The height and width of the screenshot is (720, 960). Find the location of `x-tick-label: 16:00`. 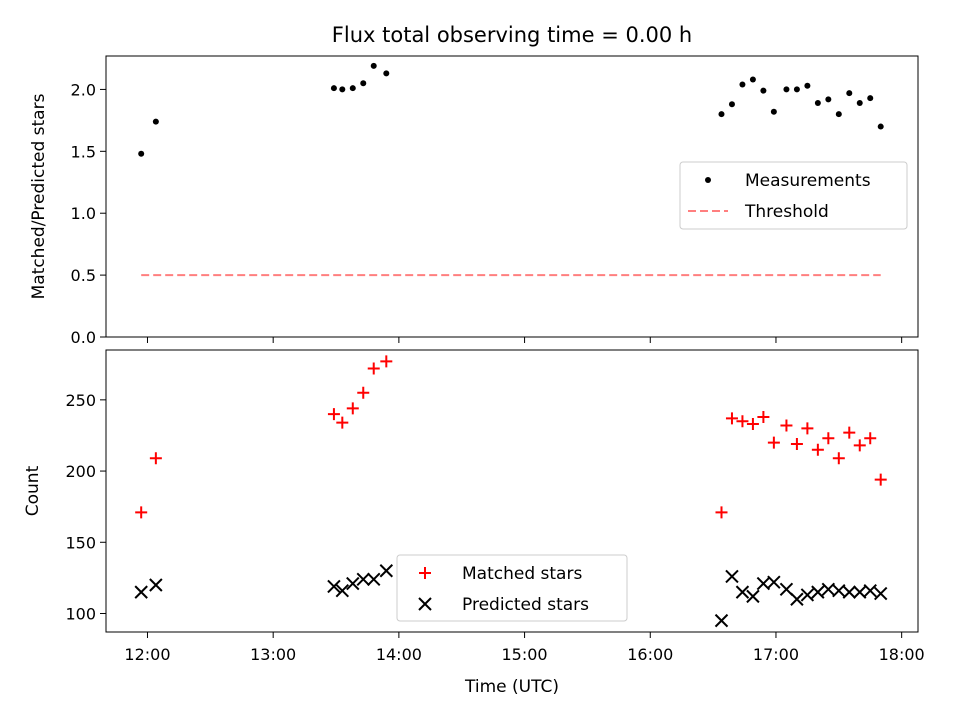

x-tick-label: 16:00 is located at coordinates (650, 654).